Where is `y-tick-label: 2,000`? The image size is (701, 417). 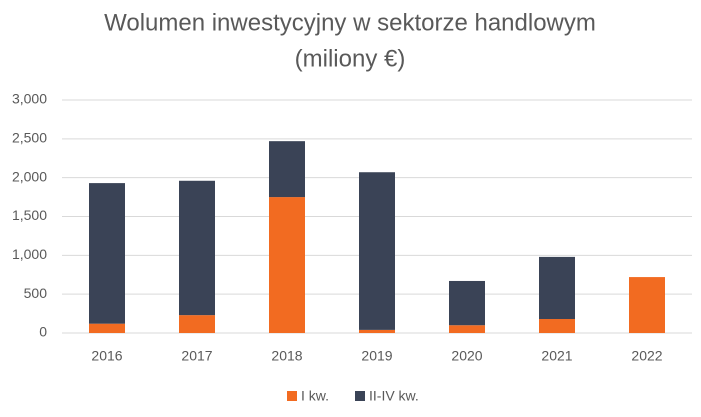 y-tick-label: 2,000 is located at coordinates (29, 176).